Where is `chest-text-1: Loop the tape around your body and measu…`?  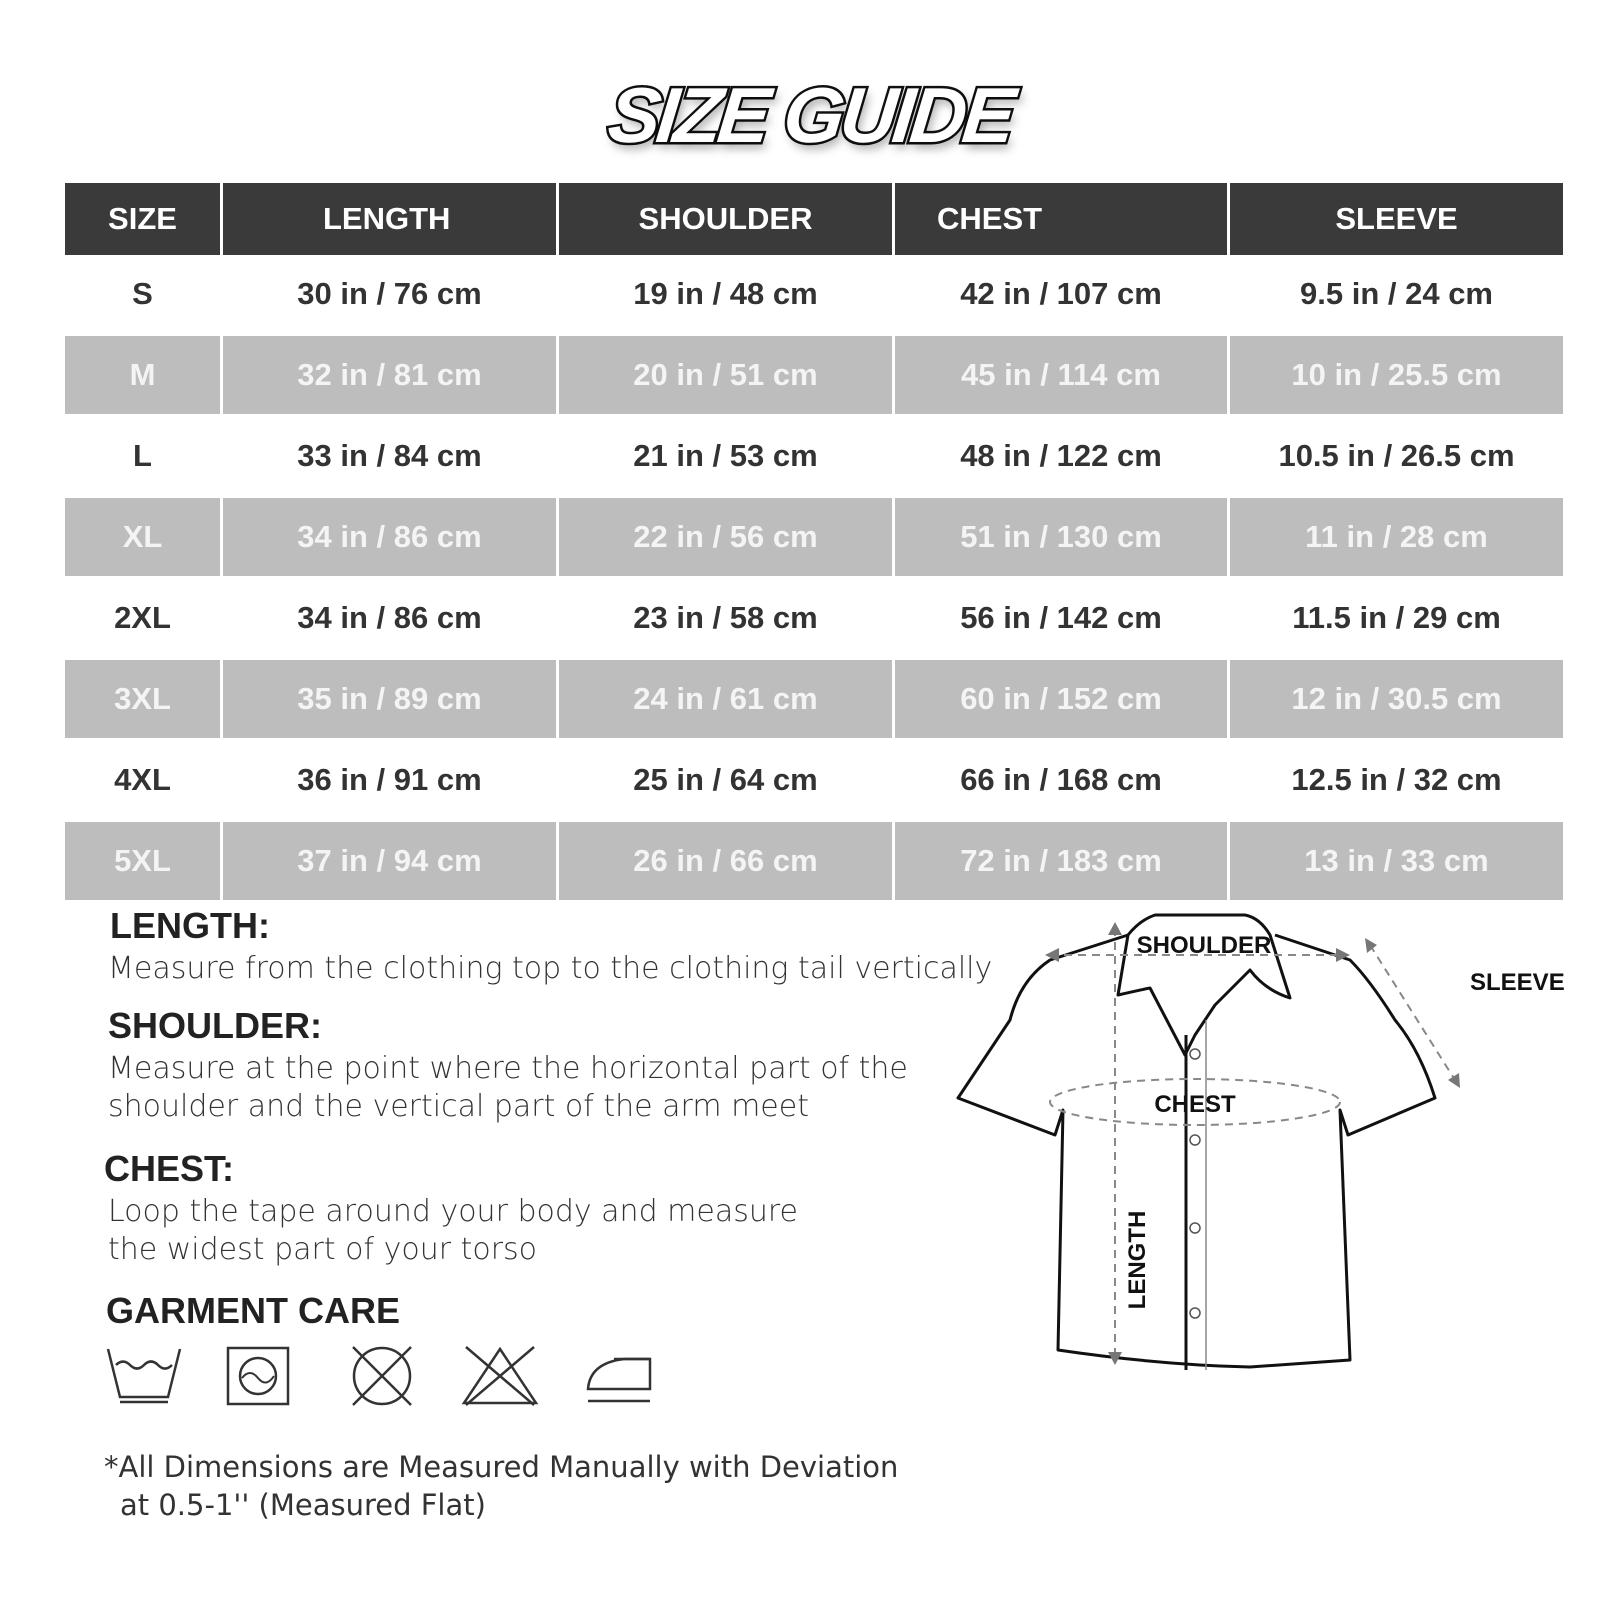 chest-text-1: Loop the tape around your body and measu… is located at coordinates (453, 1211).